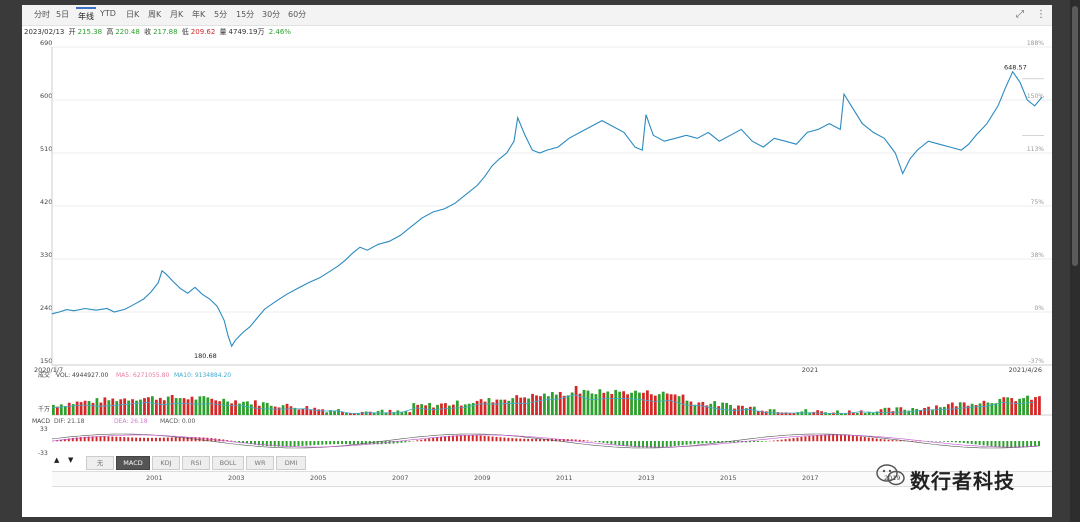 The image size is (1080, 522). Describe the element at coordinates (271, 14) in the screenshot. I see `tab-period-10: 30分` at that location.